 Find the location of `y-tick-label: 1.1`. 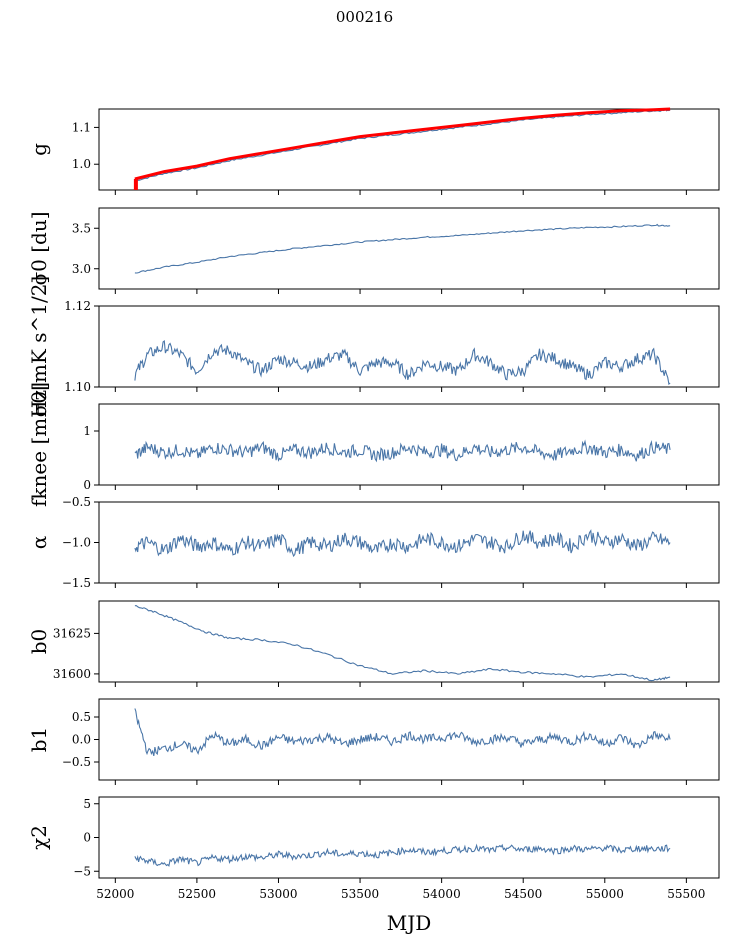

y-tick-label: 1.1 is located at coordinates (81, 127).